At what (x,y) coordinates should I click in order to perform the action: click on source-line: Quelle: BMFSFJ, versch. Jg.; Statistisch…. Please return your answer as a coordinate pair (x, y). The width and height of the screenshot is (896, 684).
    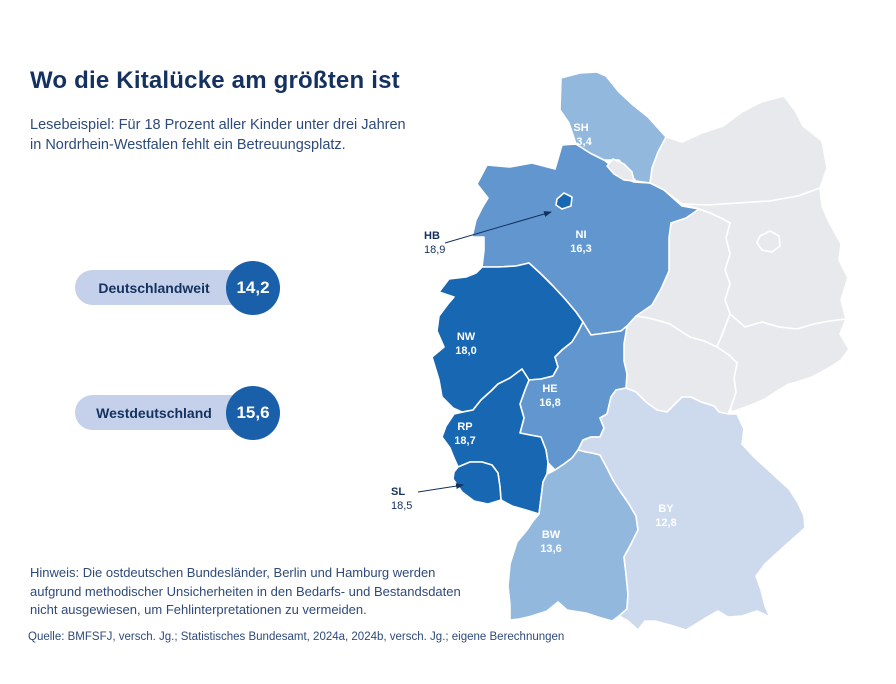
    Looking at the image, I should click on (296, 637).